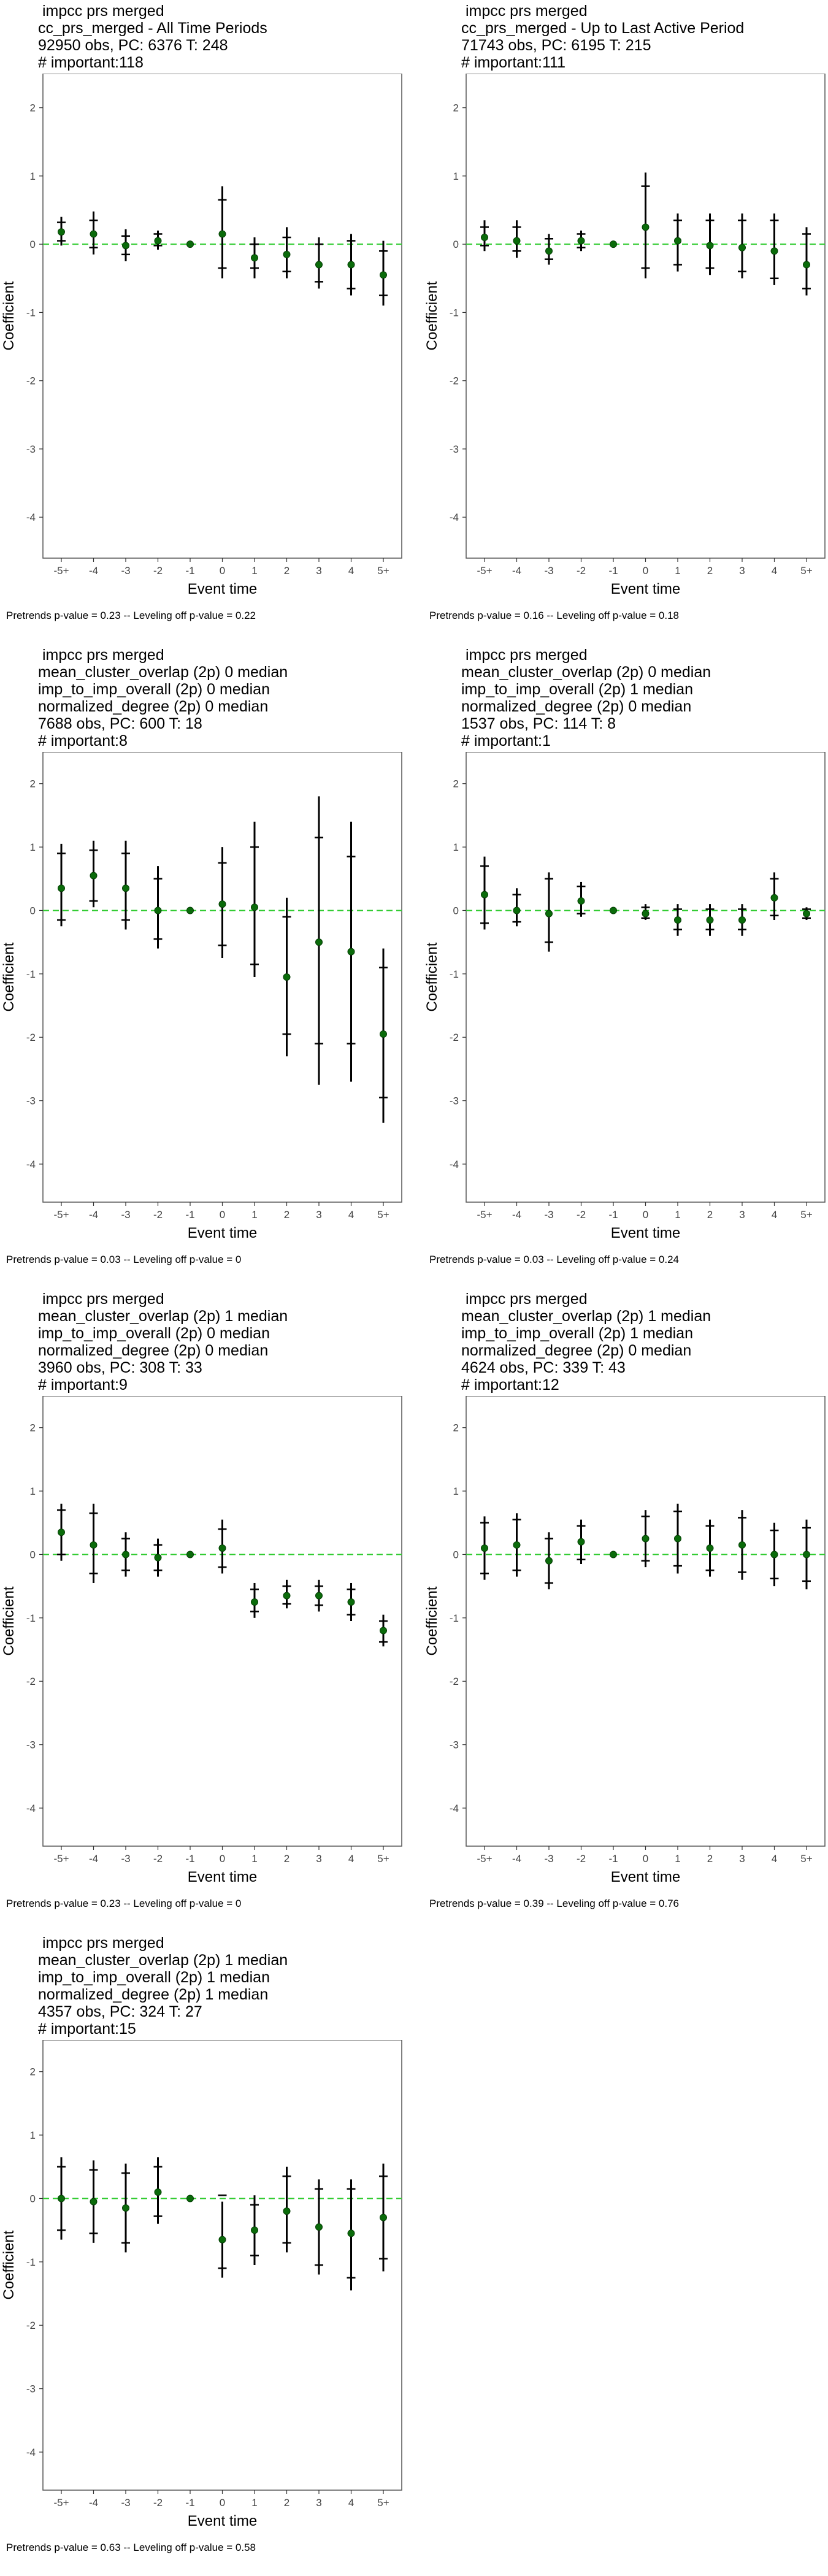 The image size is (828, 2576). What do you see at coordinates (152, 28) in the screenshot?
I see `chart-title-line: cc_prs_merged - All Time Periods` at bounding box center [152, 28].